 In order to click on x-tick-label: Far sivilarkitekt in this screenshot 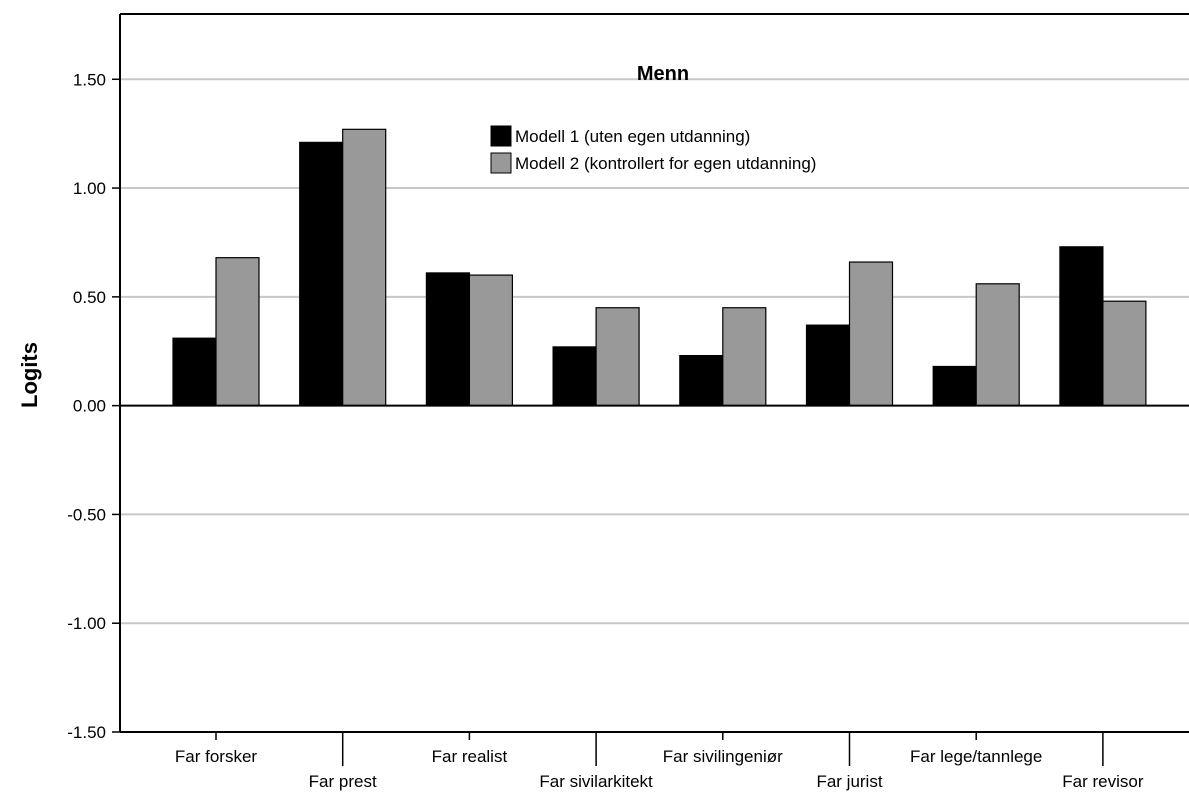, I will do `click(596, 781)`.